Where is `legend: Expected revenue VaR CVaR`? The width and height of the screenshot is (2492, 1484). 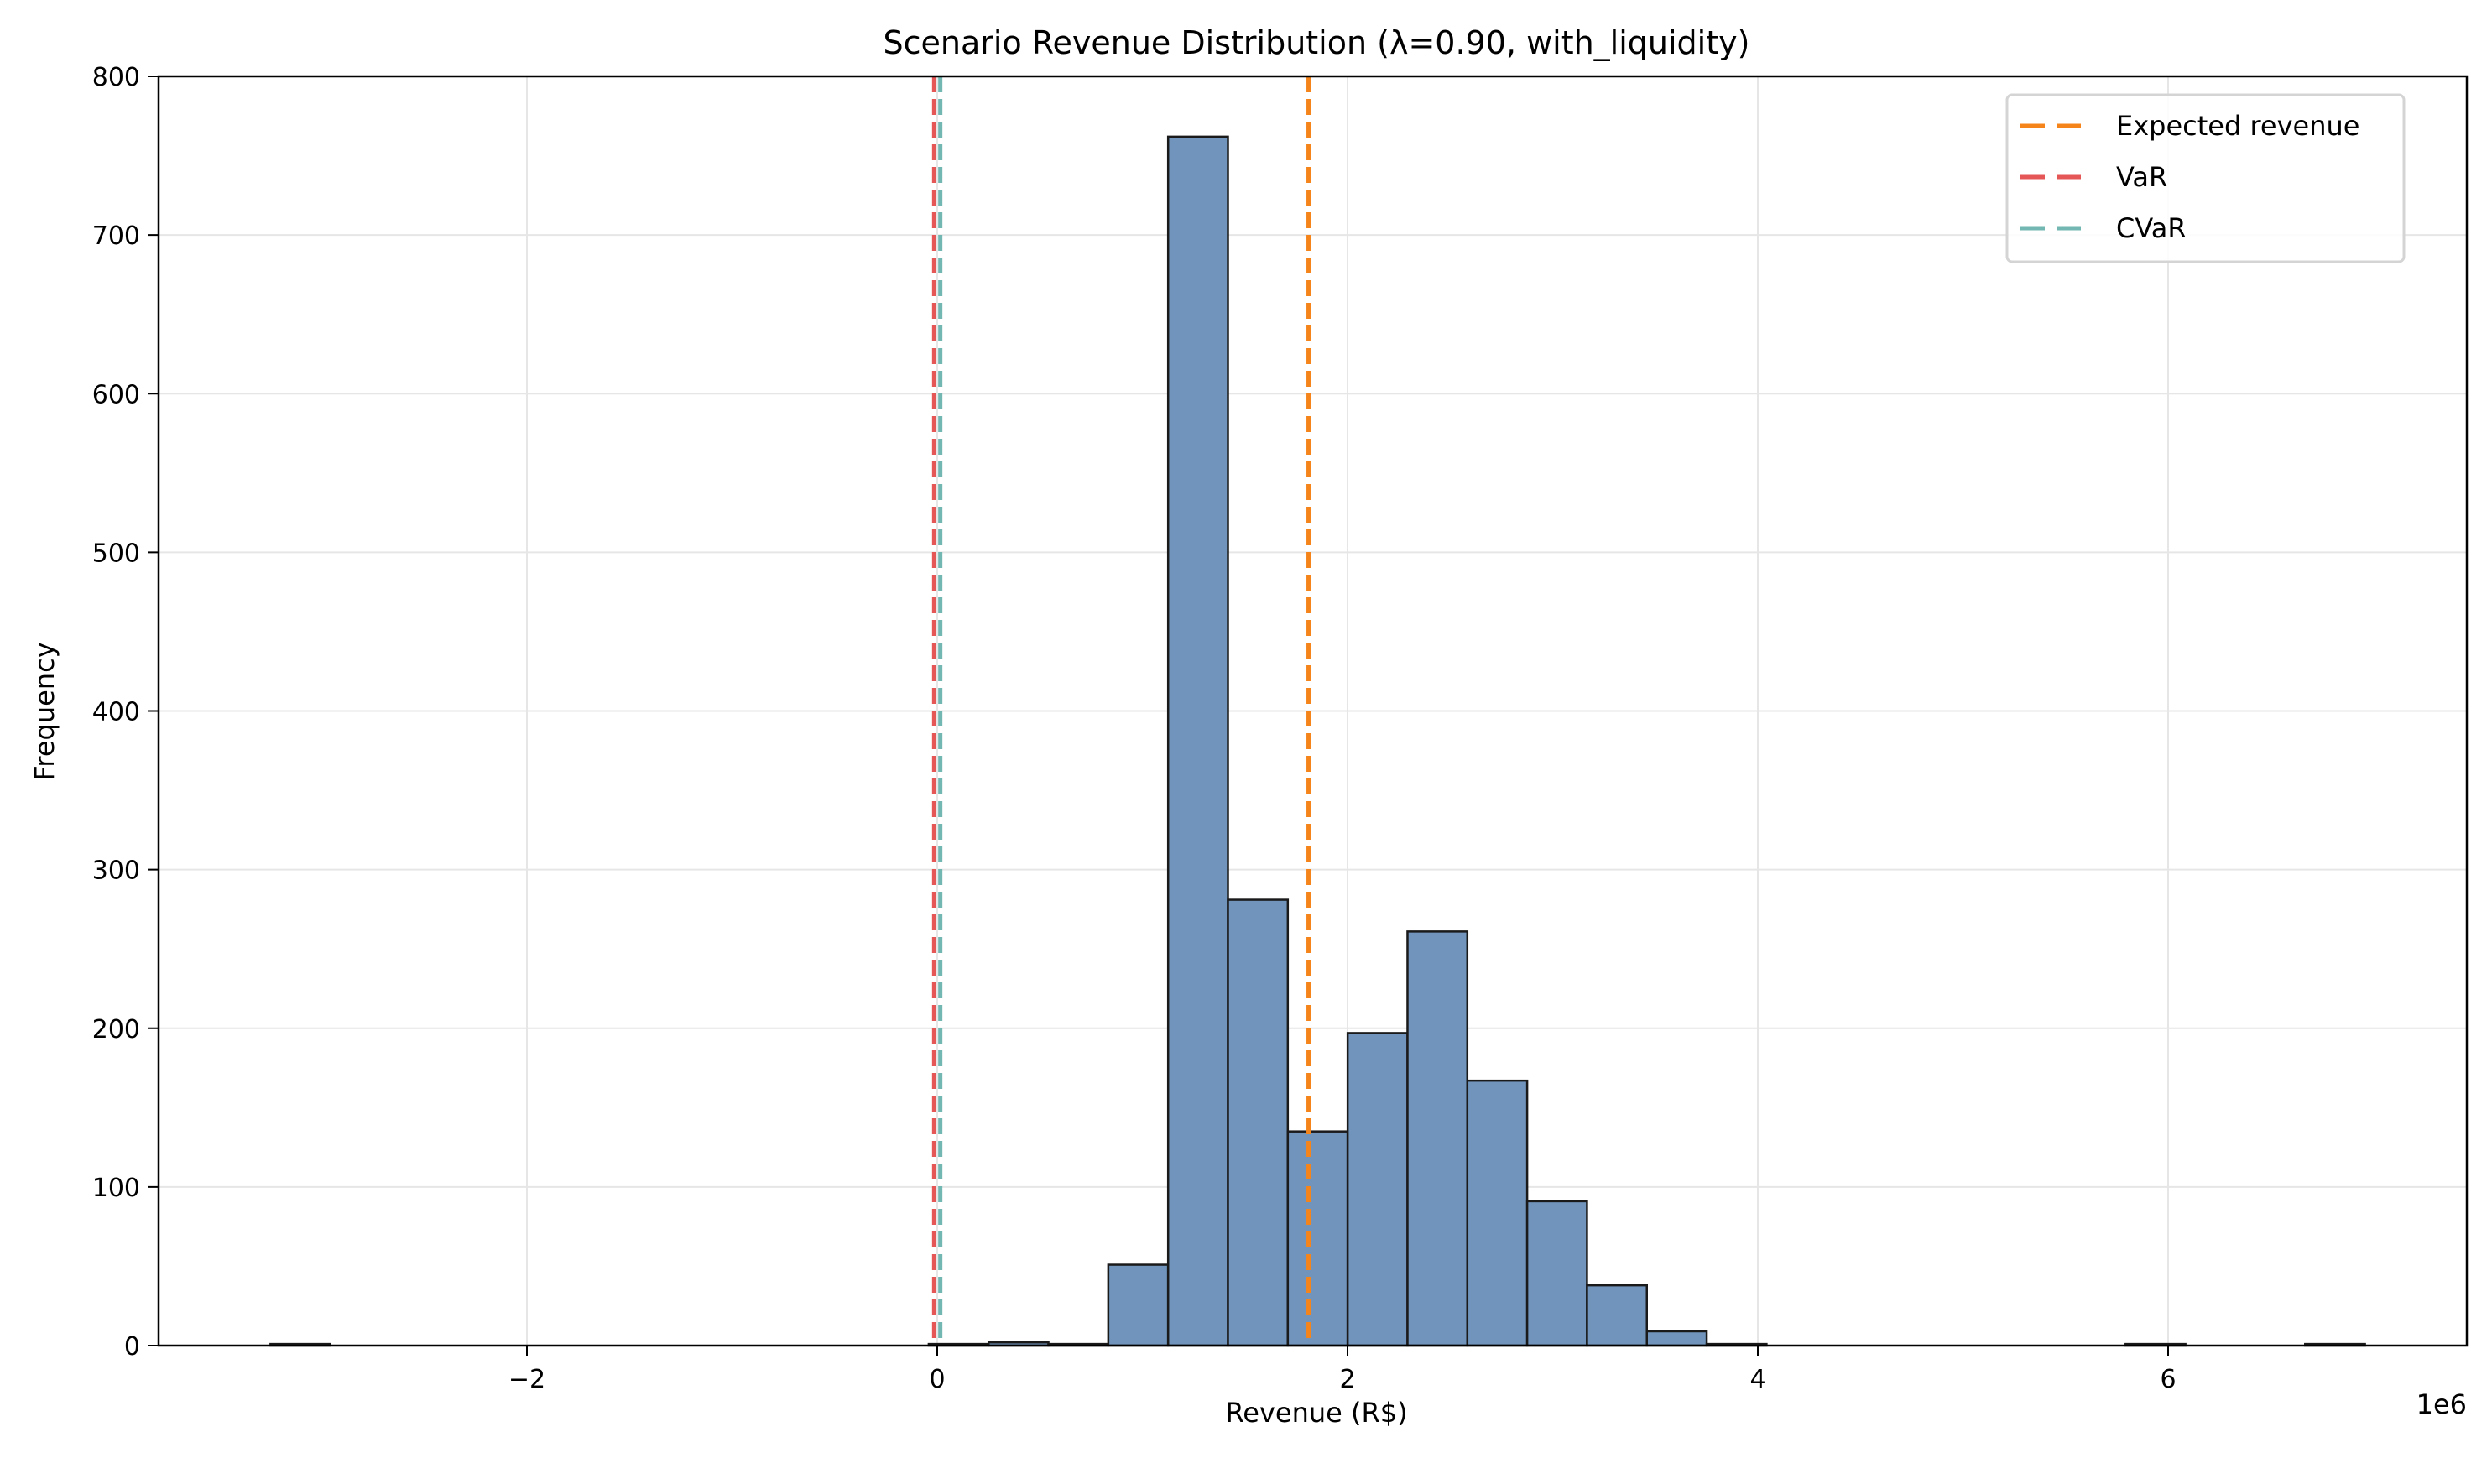
legend: Expected revenue VaR CVaR is located at coordinates (2205, 178).